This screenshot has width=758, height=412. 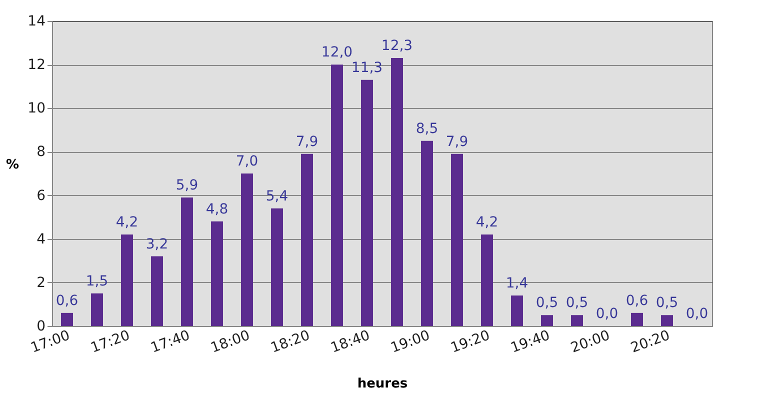 What do you see at coordinates (41, 282) in the screenshot?
I see `y-tick-label: 2` at bounding box center [41, 282].